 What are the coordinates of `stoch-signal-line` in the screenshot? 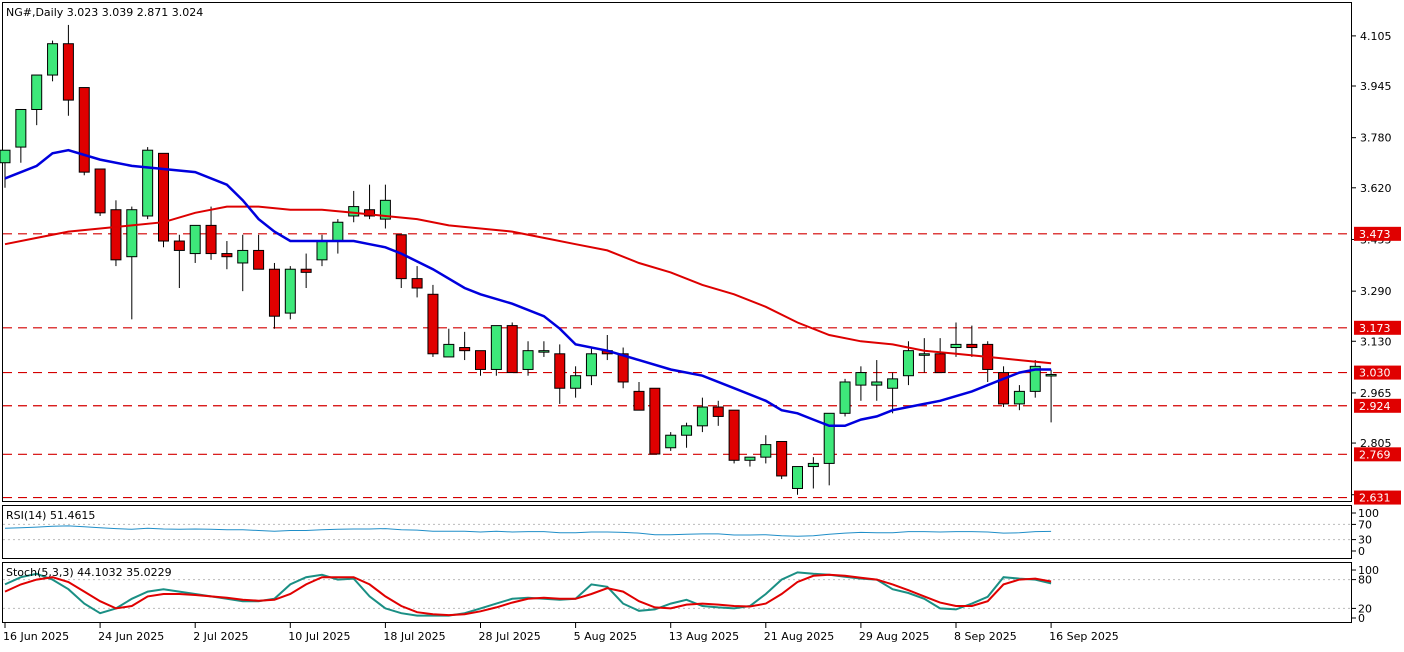 It's located at (528, 595).